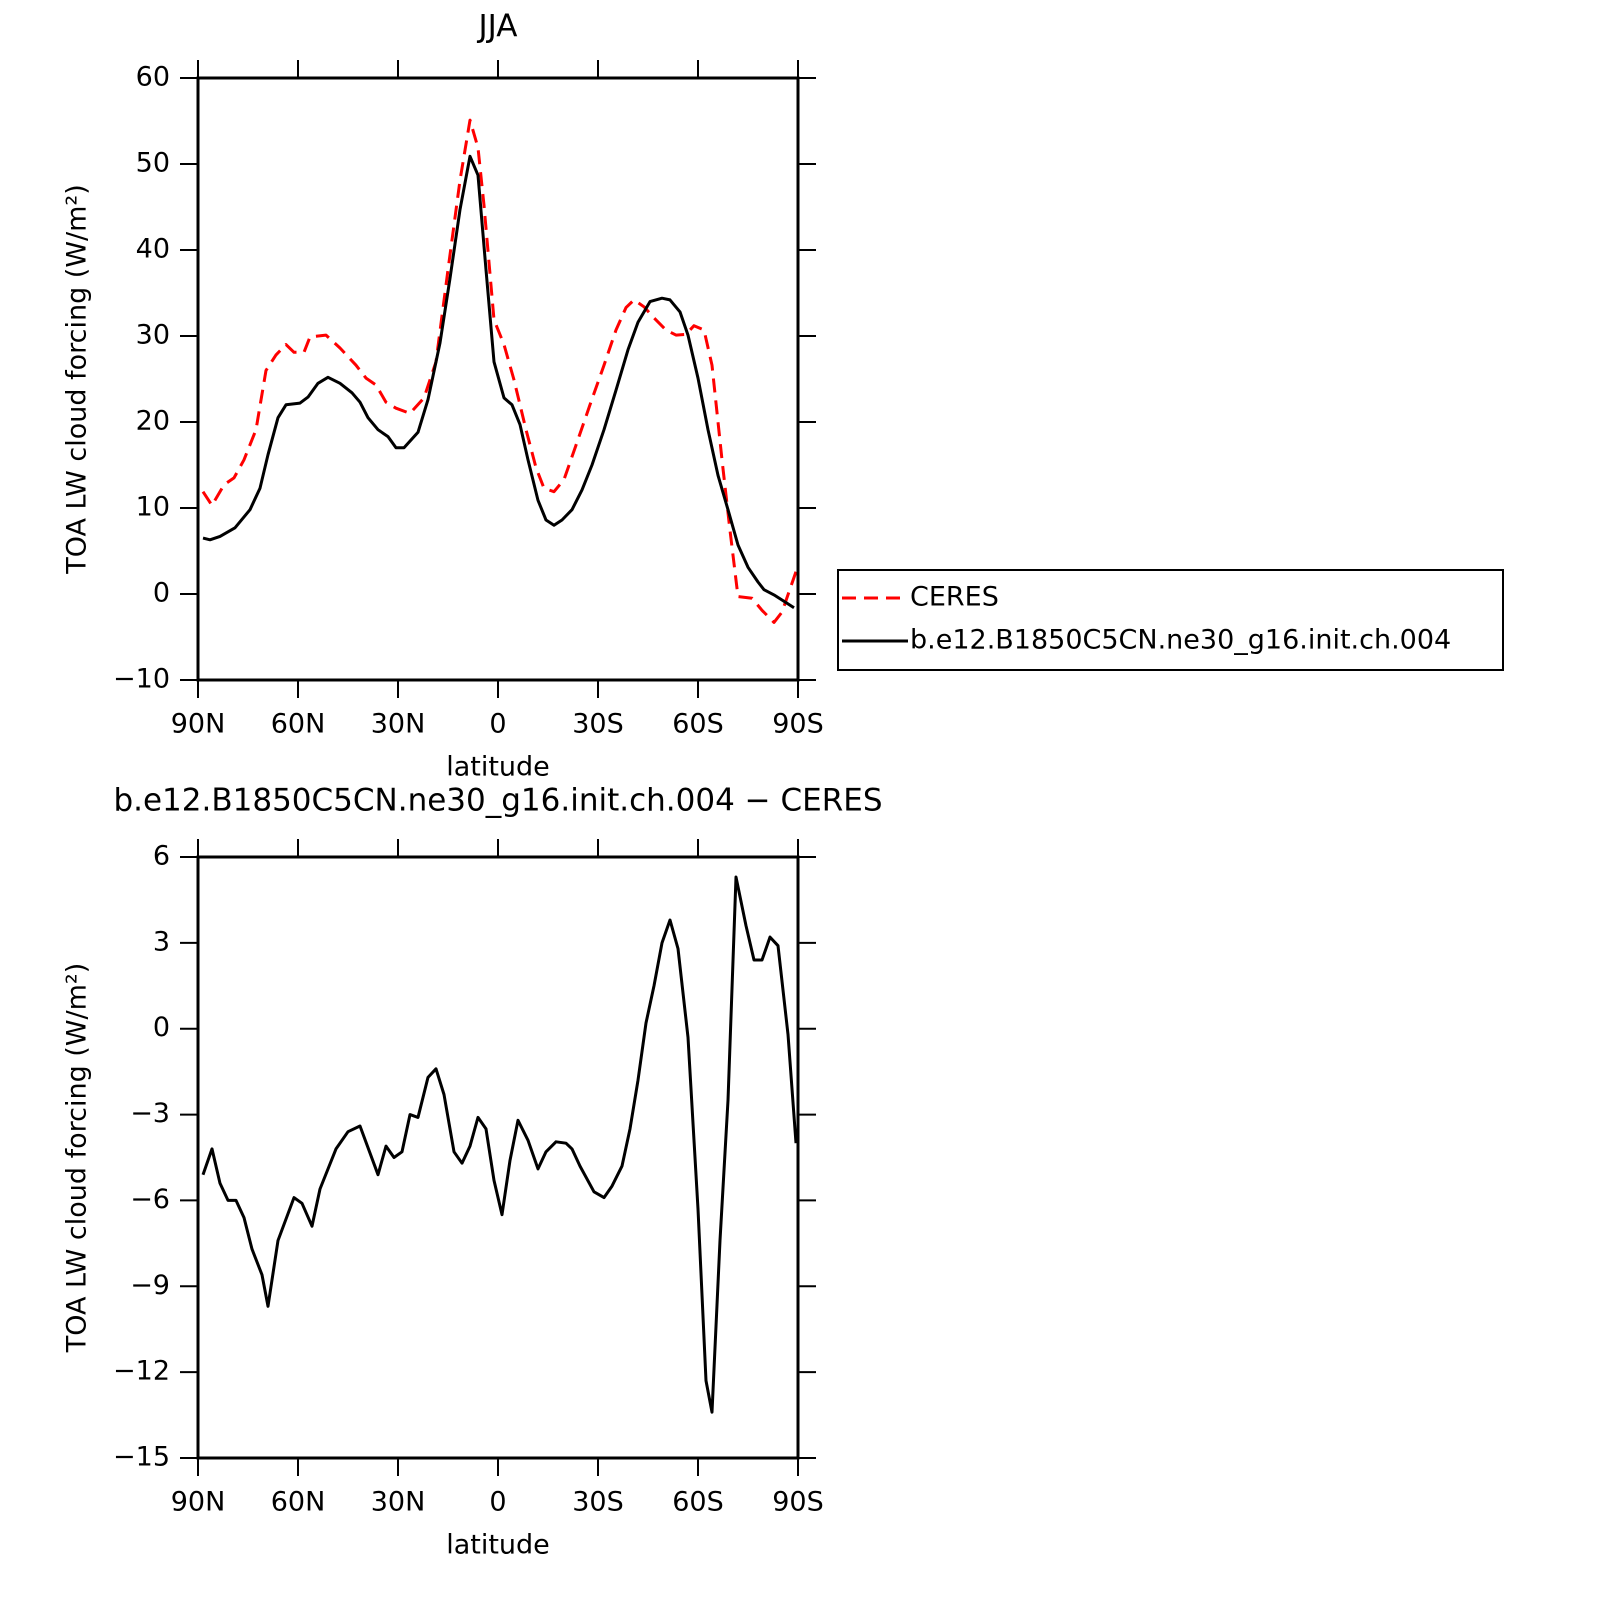 The height and width of the screenshot is (1607, 1600). I want to click on legend-label: CERES, so click(954, 597).